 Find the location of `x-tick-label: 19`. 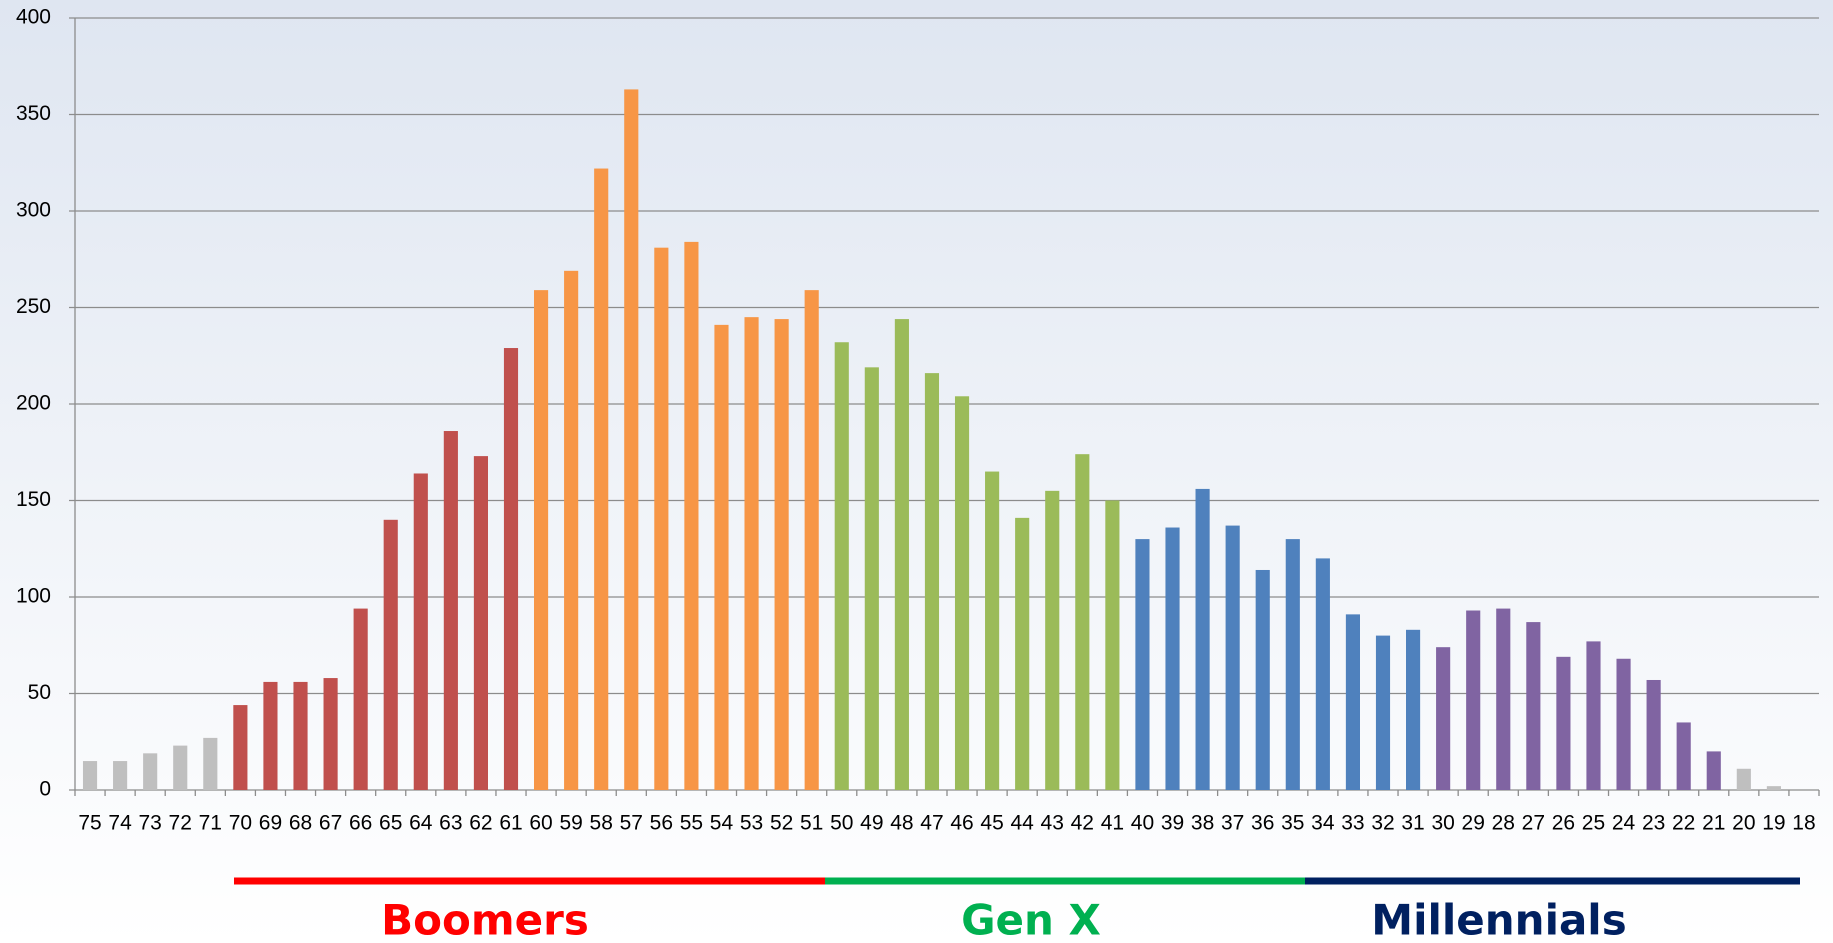

x-tick-label: 19 is located at coordinates (1773, 823).